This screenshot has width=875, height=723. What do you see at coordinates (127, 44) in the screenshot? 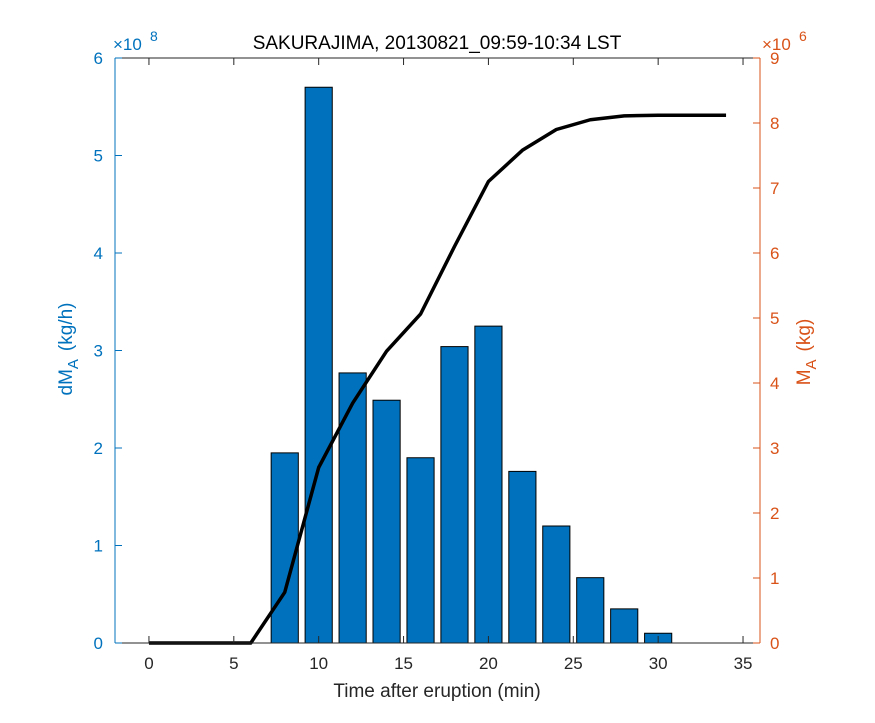
I see `left-multiplier-base: ×10` at bounding box center [127, 44].